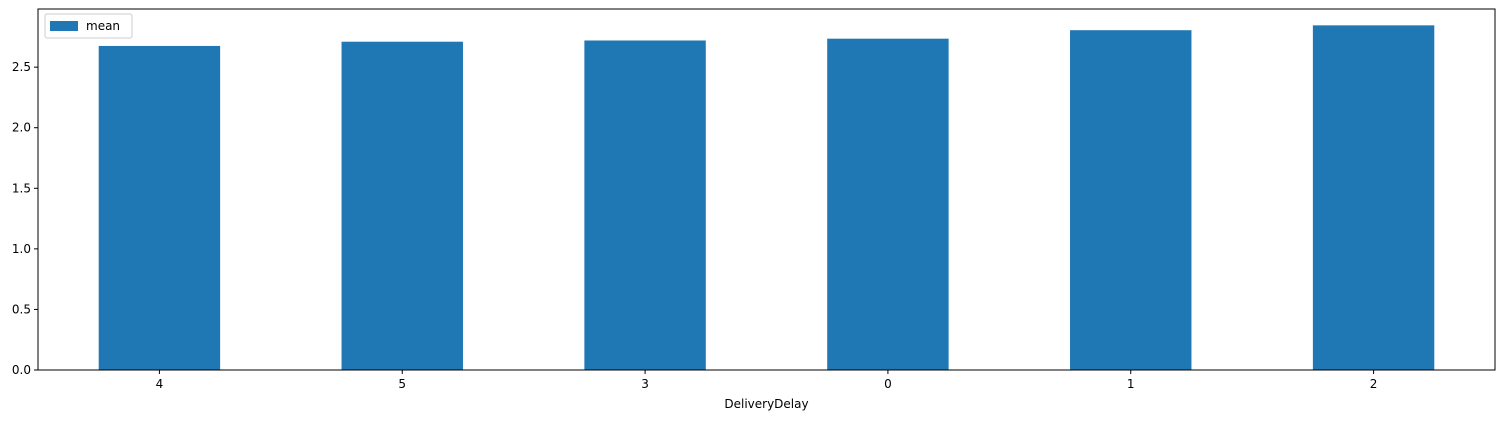  Describe the element at coordinates (767, 380) in the screenshot. I see `x-axis-ticks: 4 5 3 0 1 2` at that location.